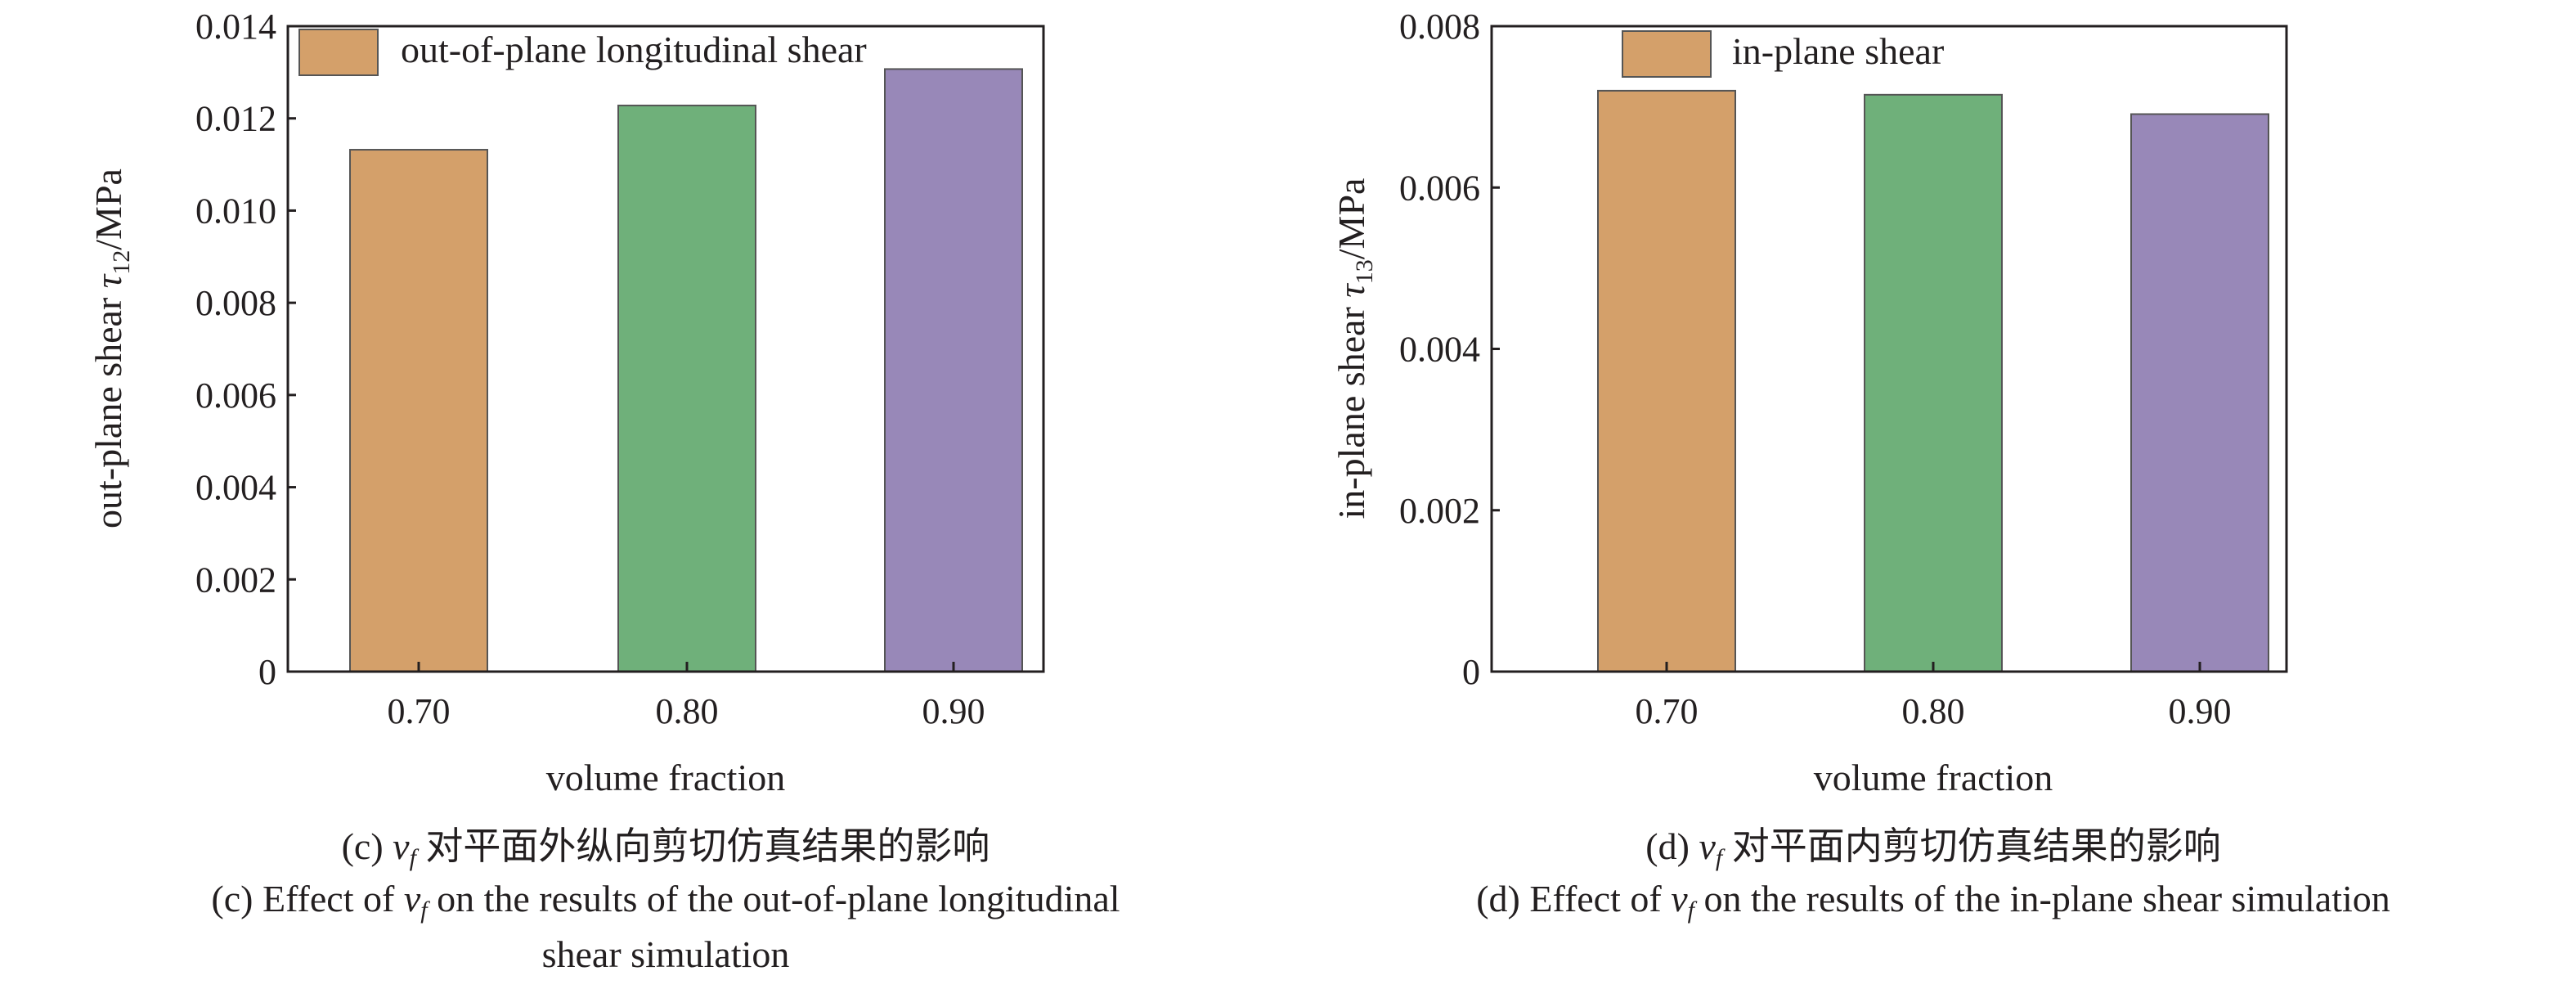 This screenshot has height=989, width=2576. I want to click on y-tick-label: 0.012, so click(236, 119).